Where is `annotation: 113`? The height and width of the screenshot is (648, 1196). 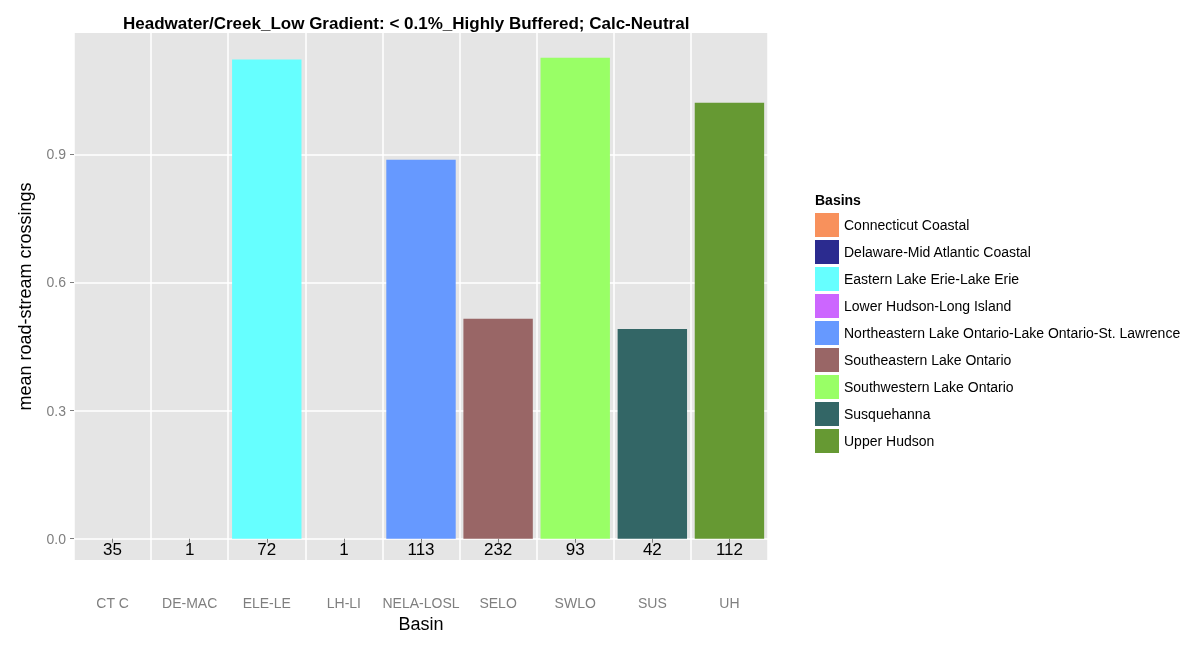 annotation: 113 is located at coordinates (421, 549).